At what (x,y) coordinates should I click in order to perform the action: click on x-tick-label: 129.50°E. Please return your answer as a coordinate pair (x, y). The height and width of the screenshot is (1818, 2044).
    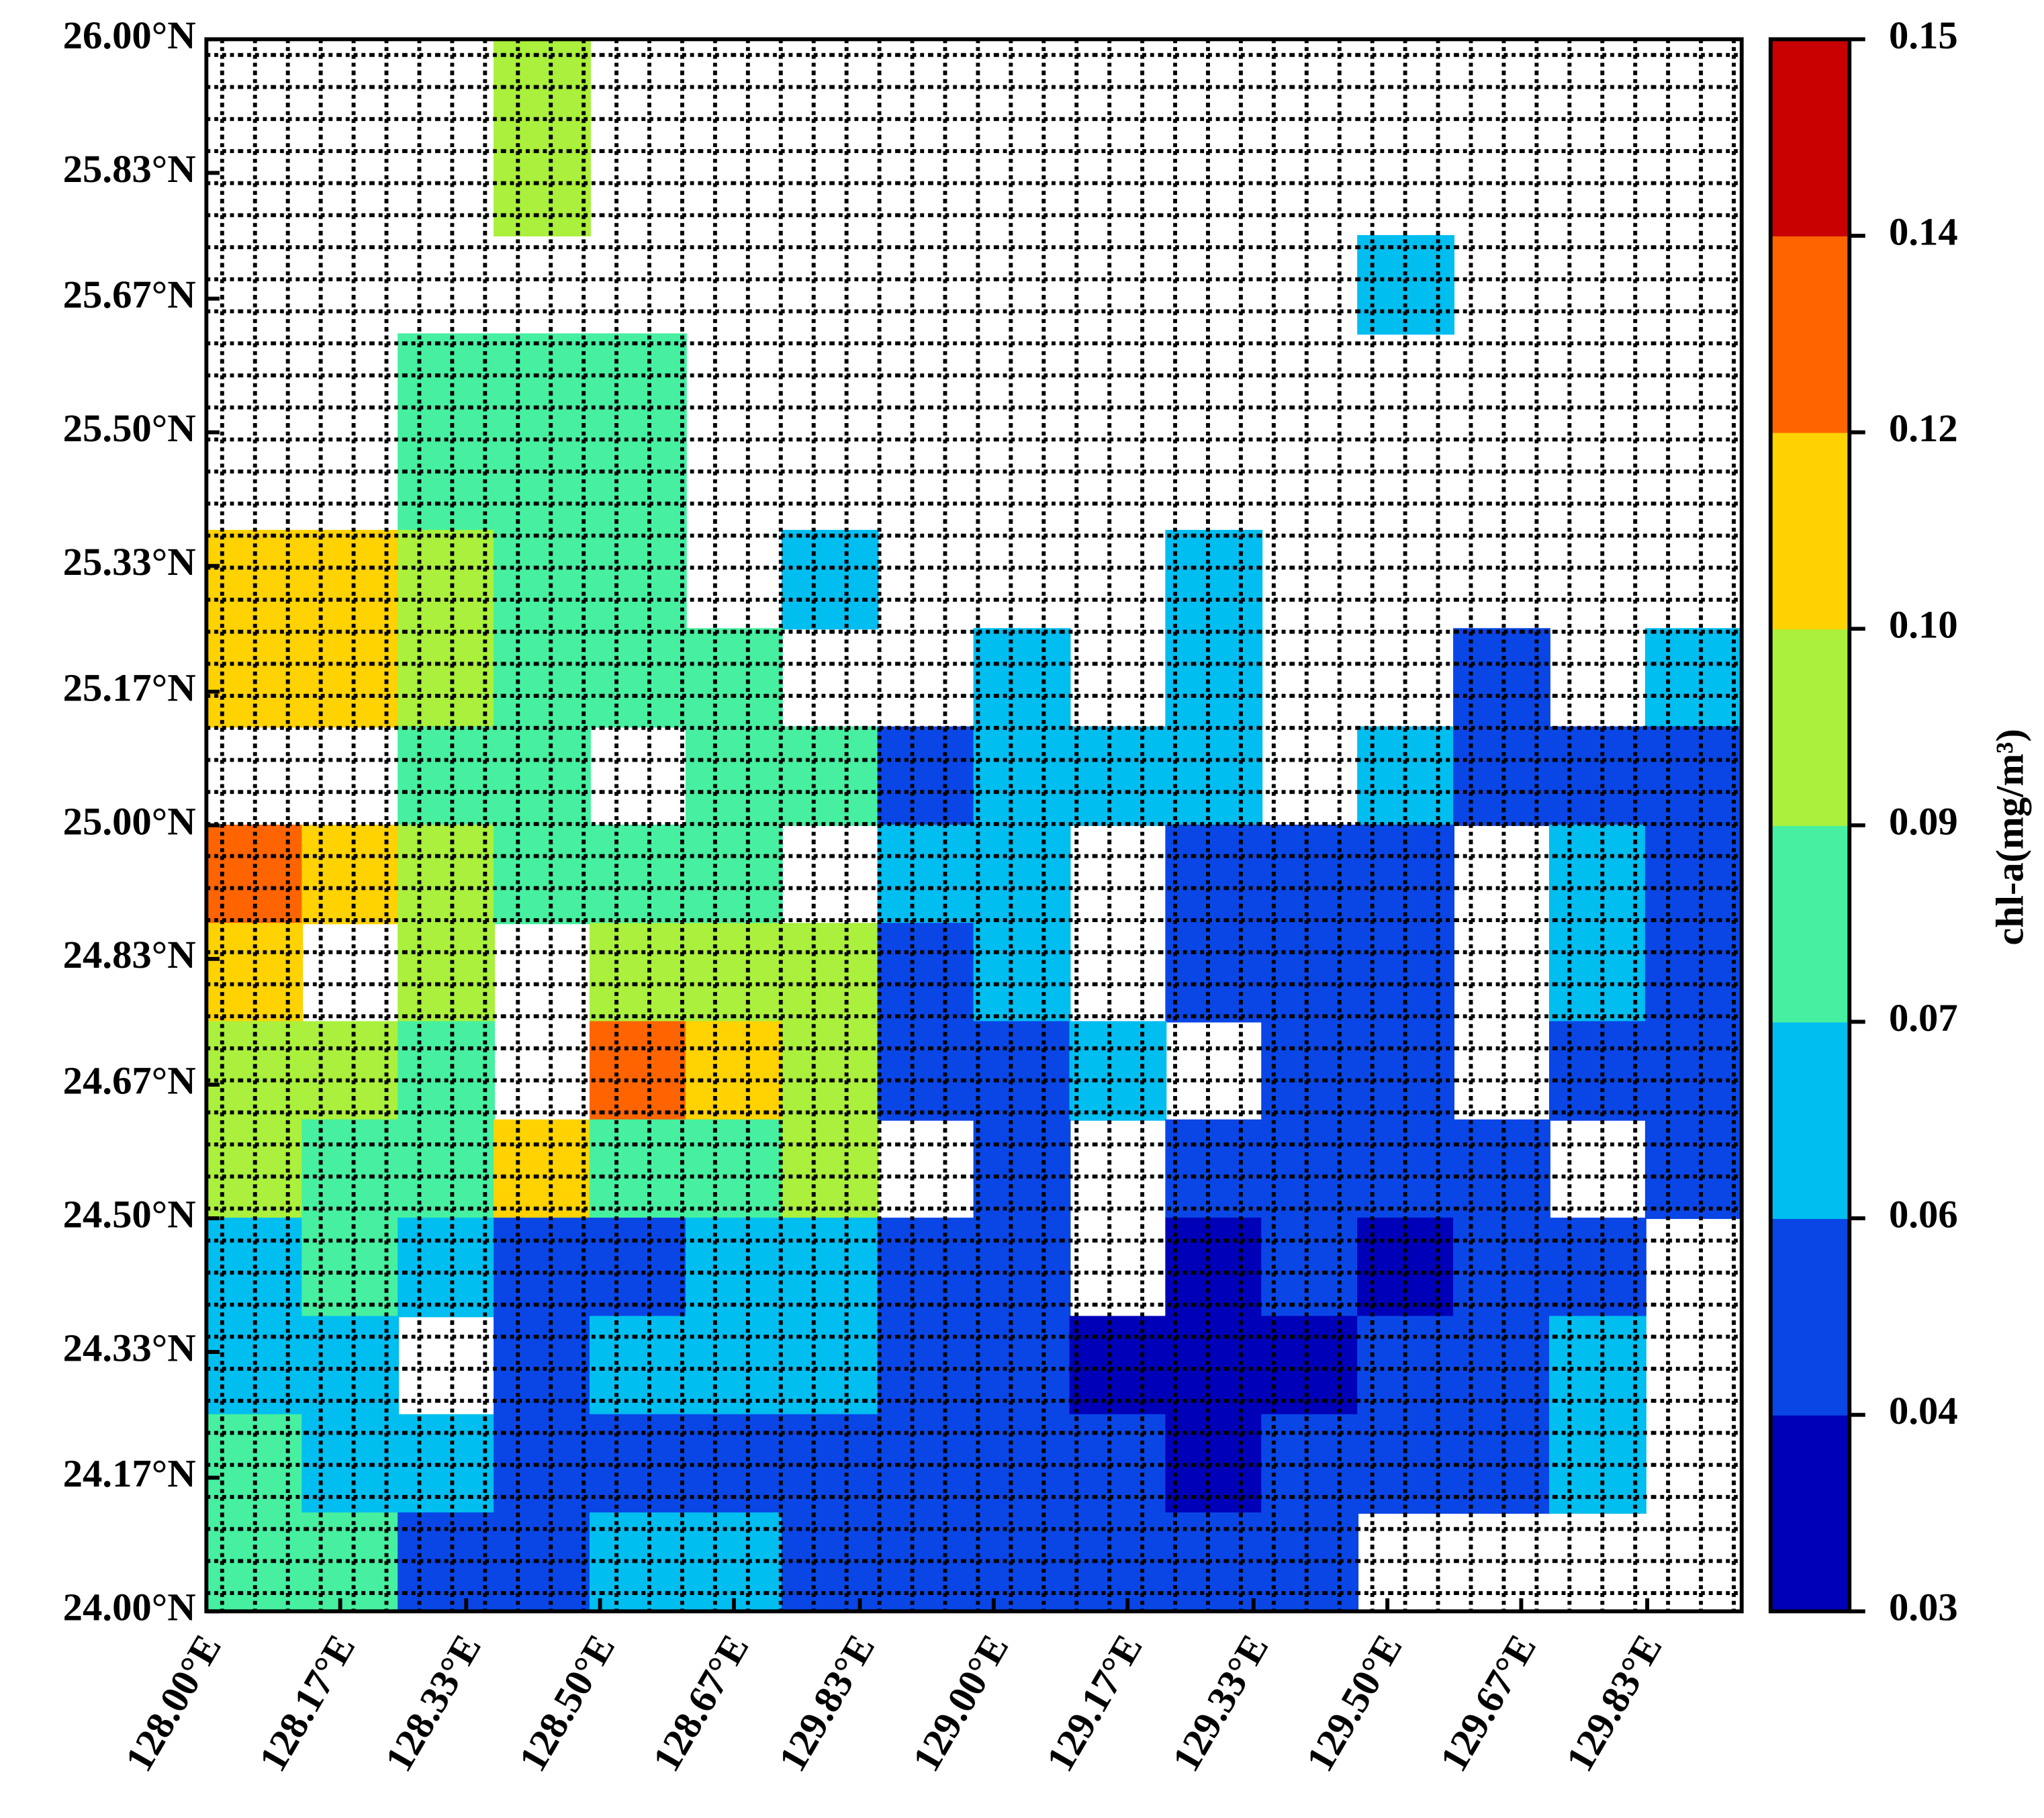
    Looking at the image, I should click on (1353, 1702).